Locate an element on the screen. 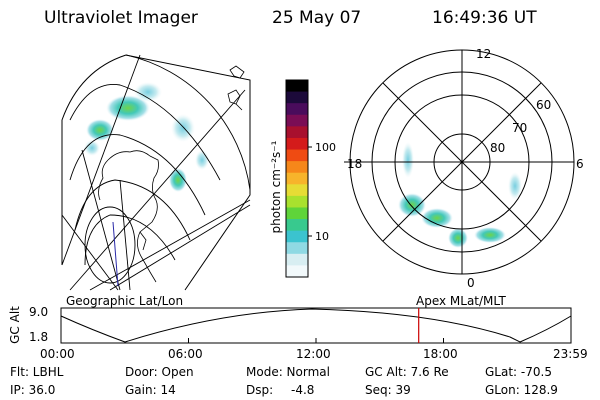 This screenshot has width=600, height=400. geo-meridian-b is located at coordinates (157, 190).